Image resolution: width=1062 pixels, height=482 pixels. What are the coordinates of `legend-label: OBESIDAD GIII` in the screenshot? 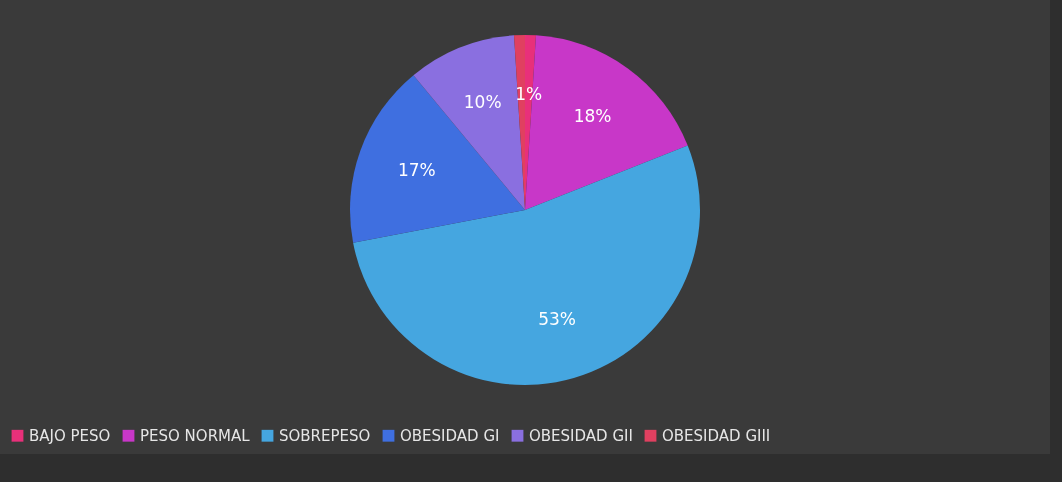 It's located at (716, 435).